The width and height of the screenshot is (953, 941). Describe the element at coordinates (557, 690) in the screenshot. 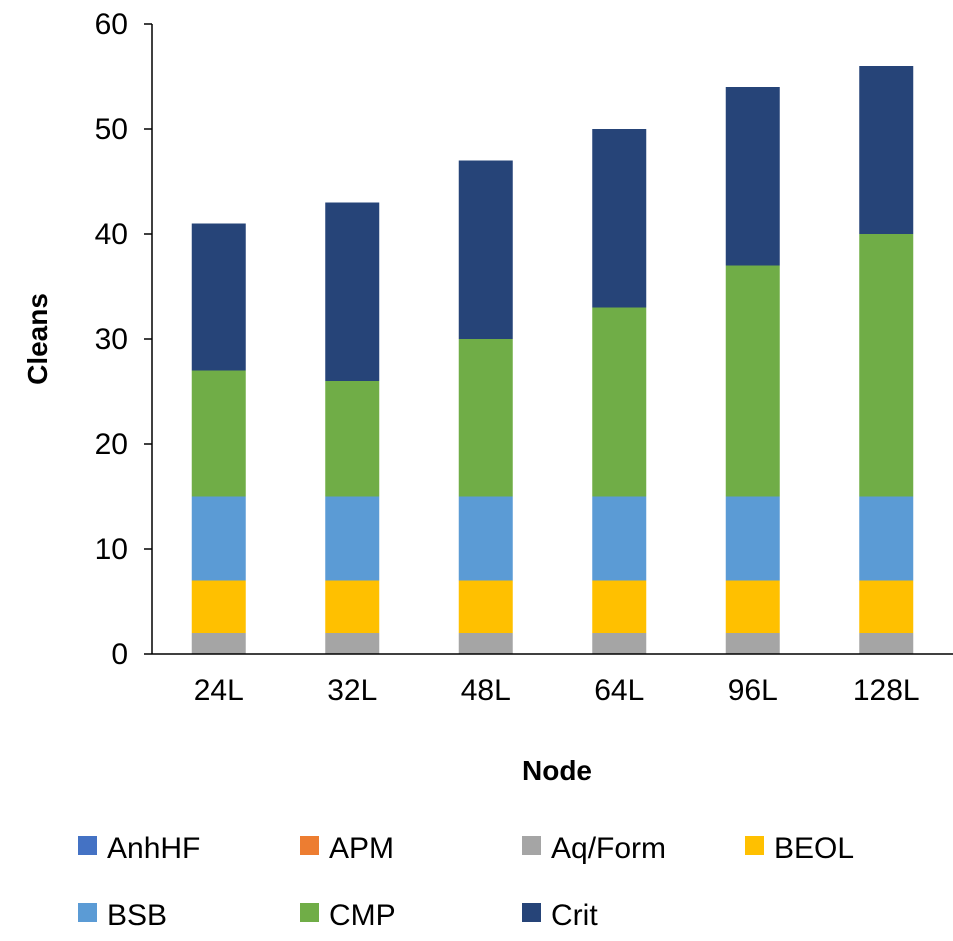

I see `x-ticks-group: 24L 32L 48L 64L 96L 128L` at that location.